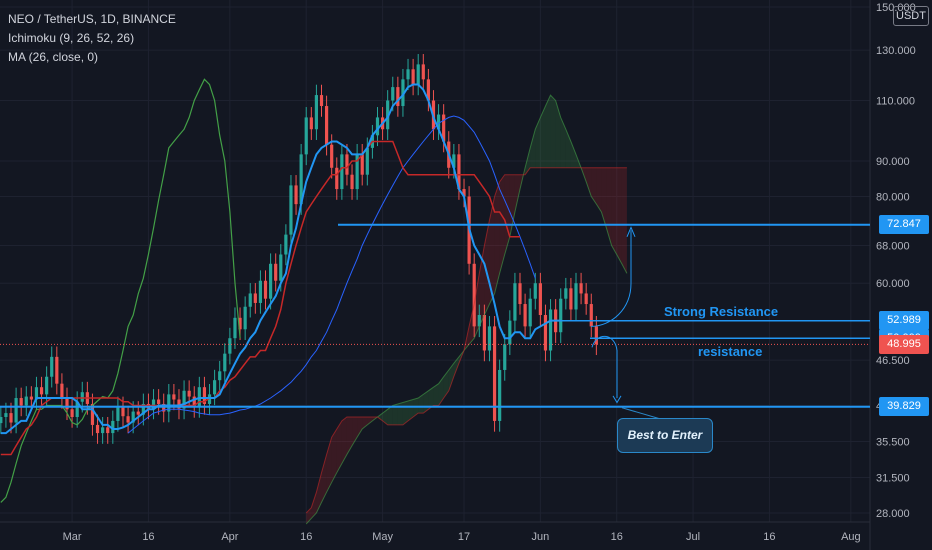 The width and height of the screenshot is (932, 550). I want to click on x-tick-label: Aug, so click(851, 537).